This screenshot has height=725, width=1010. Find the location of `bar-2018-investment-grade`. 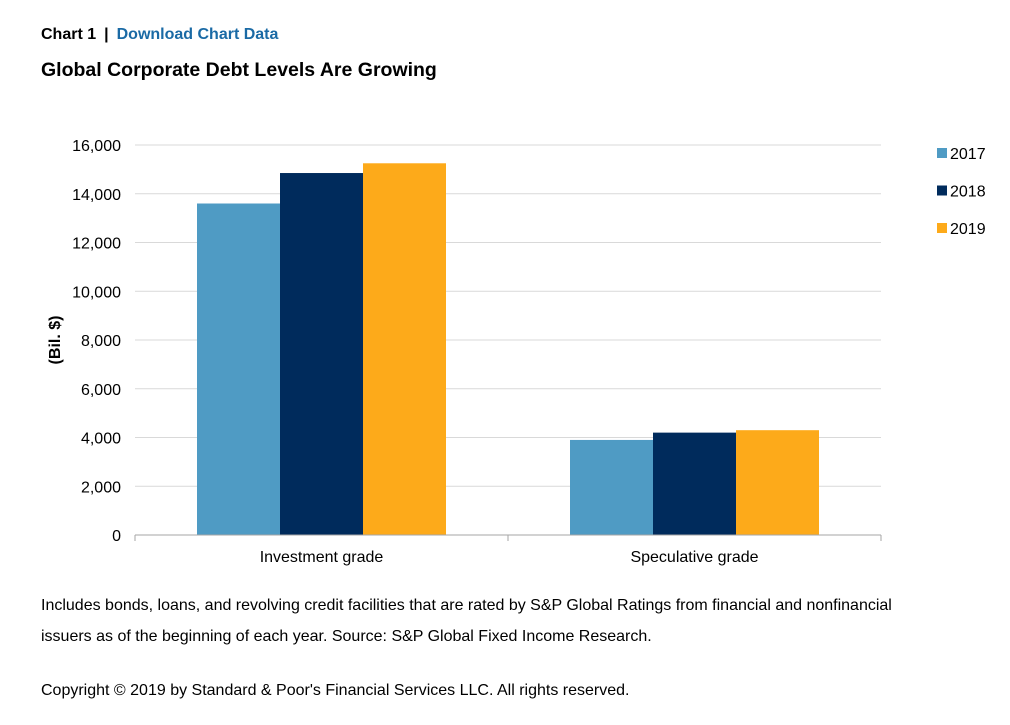

bar-2018-investment-grade is located at coordinates (321, 354).